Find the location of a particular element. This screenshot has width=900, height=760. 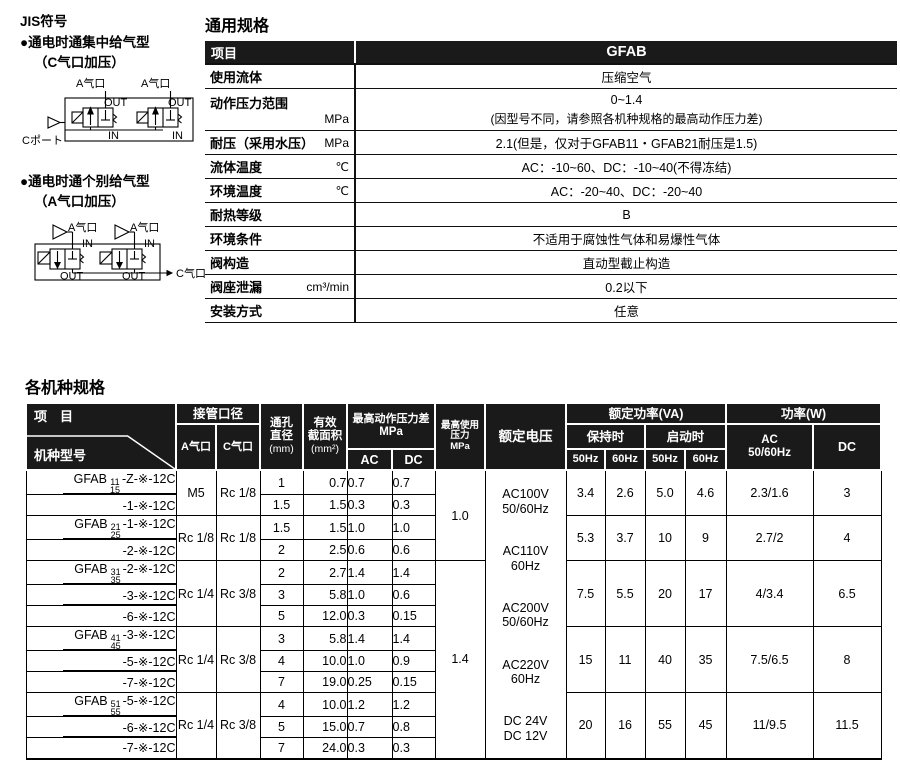

table-row: 环境温度 ℃ AC：-20~40、DC：-20~40 is located at coordinates (551, 190).